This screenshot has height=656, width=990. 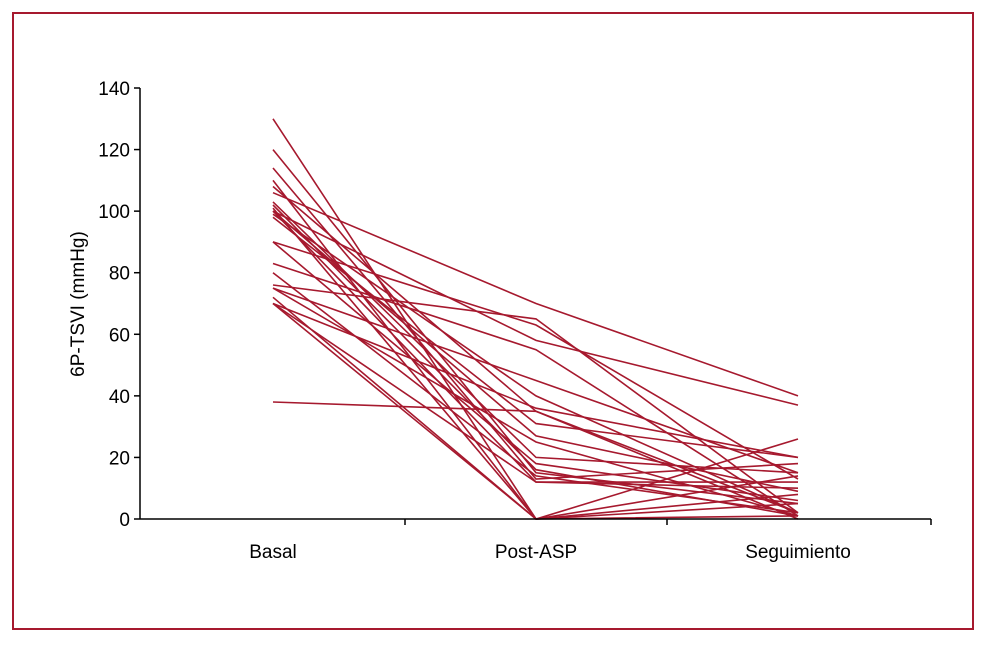 I want to click on y-tick-label: 100, so click(x=114, y=212).